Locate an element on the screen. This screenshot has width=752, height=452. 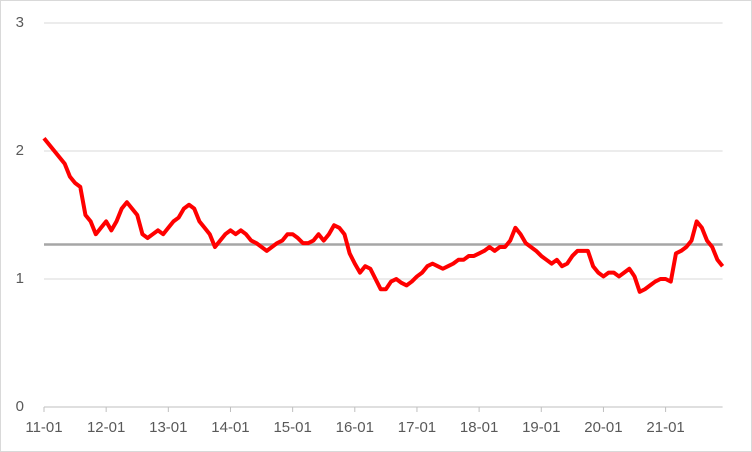
x-tick-label: 21-01 is located at coordinates (665, 427).